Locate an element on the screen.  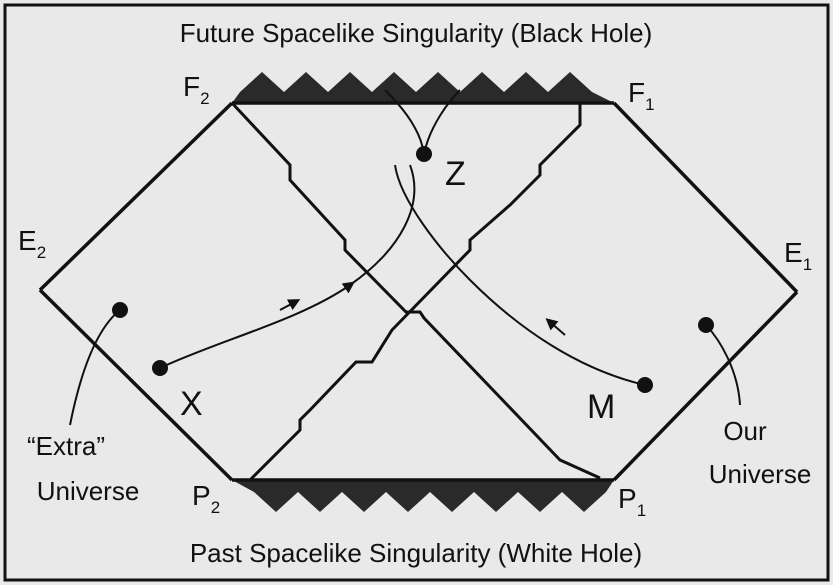
point-x-dot is located at coordinates (160, 368).